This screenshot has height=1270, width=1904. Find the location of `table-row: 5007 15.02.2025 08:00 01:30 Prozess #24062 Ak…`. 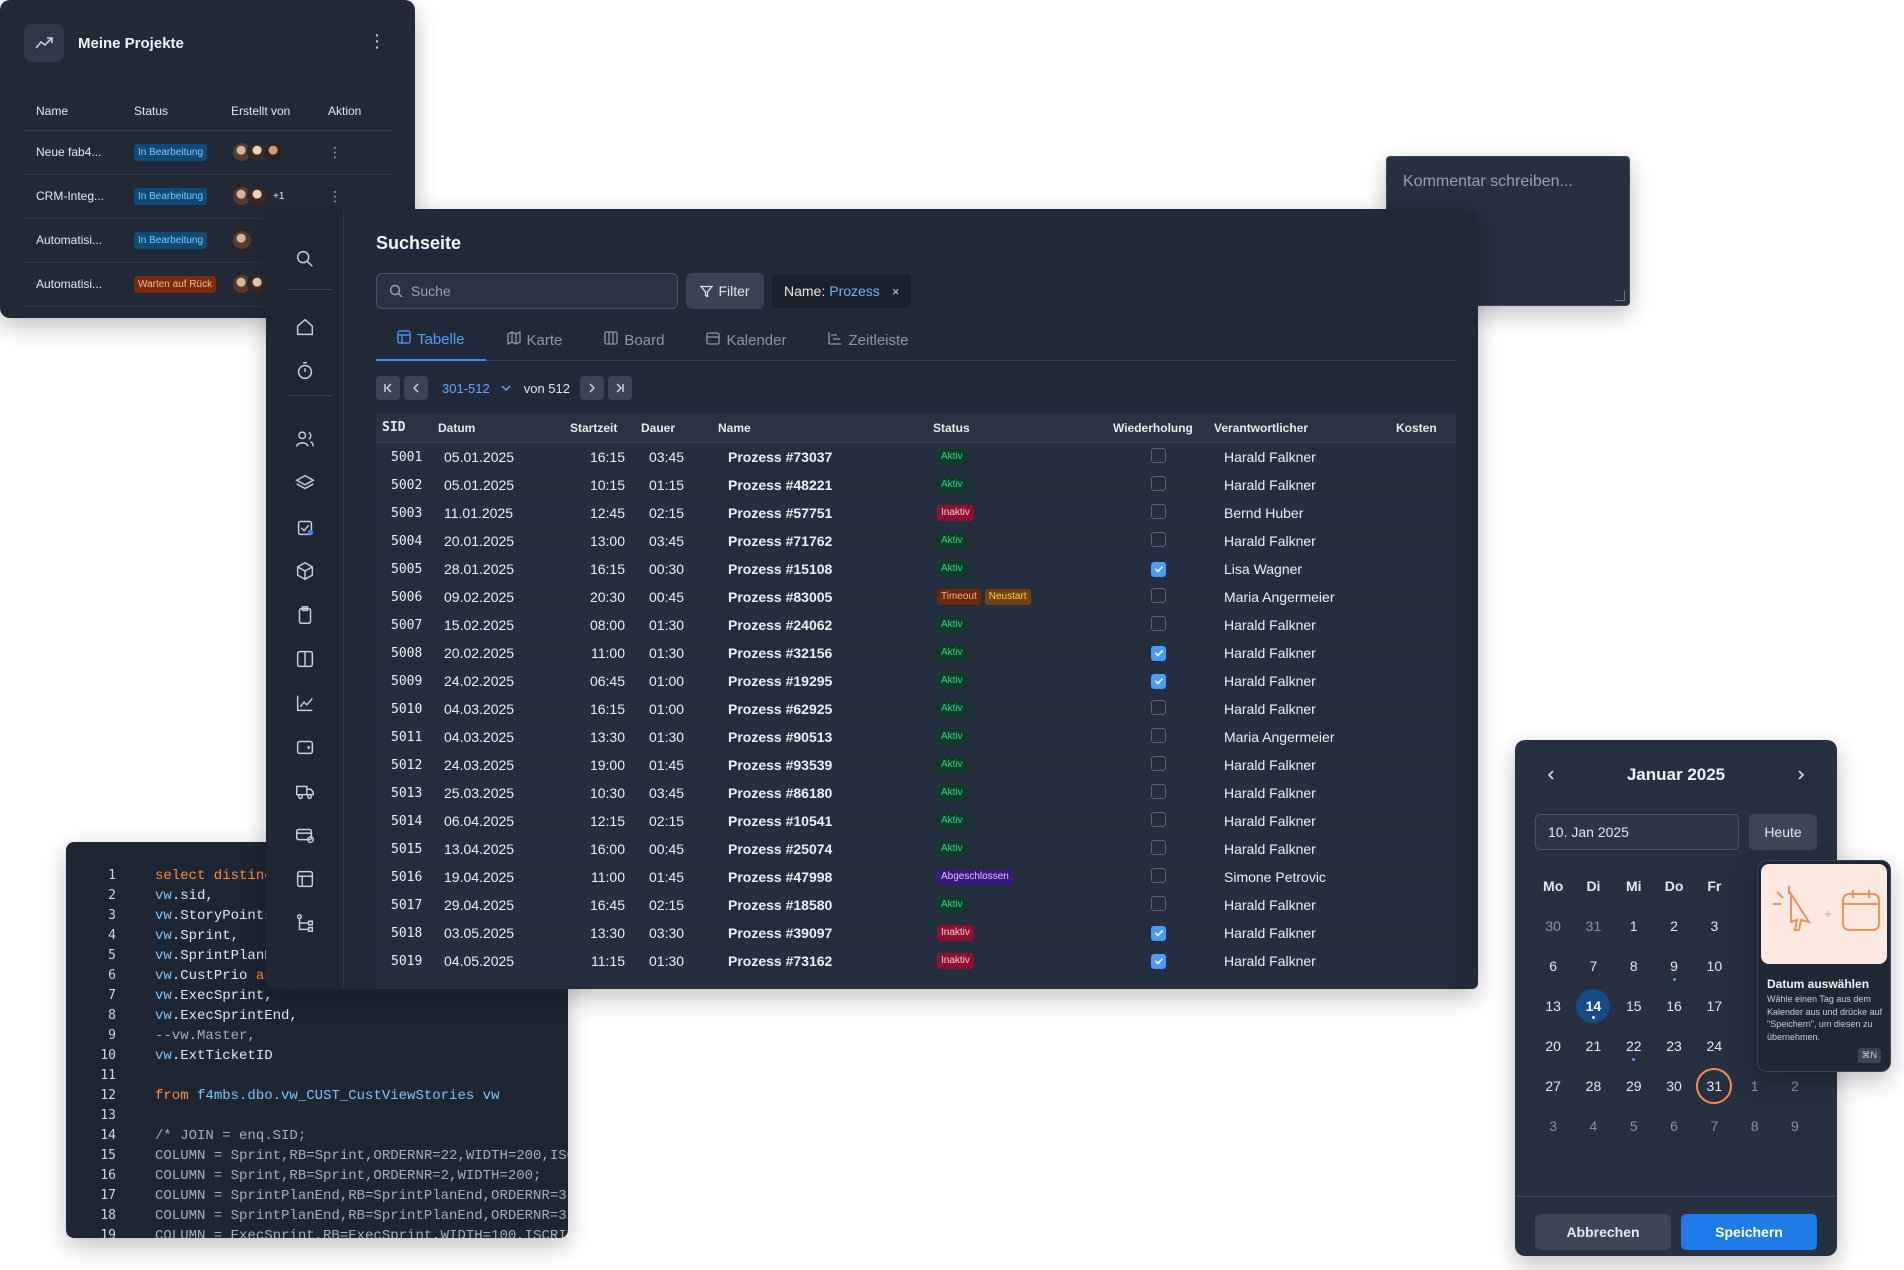

table-row: 5007 15.02.2025 08:00 01:30 Prozess #24062 Ak… is located at coordinates (916, 625).